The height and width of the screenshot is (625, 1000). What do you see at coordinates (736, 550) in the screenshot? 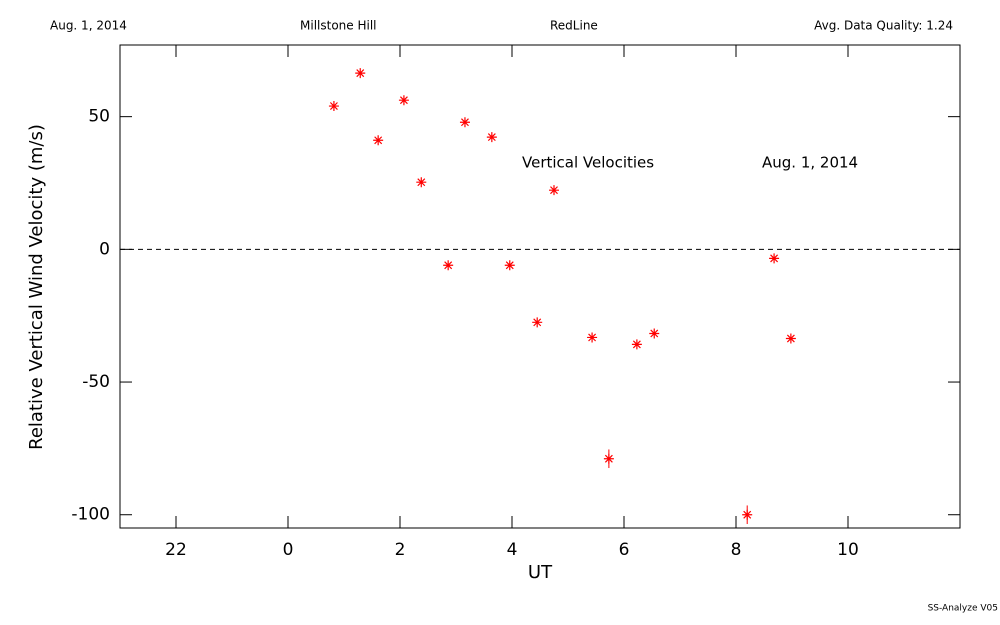
I see `x-tick-label: 8` at bounding box center [736, 550].